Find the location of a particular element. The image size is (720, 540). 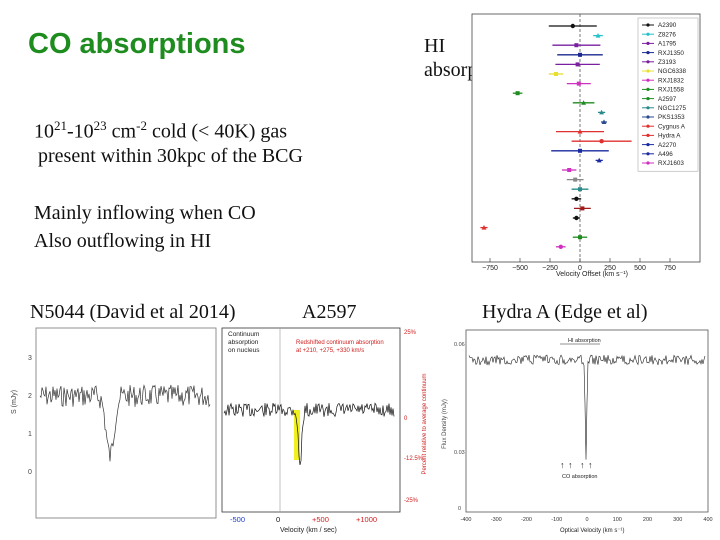

hi-legend-label: A2390 is located at coordinates (667, 25).